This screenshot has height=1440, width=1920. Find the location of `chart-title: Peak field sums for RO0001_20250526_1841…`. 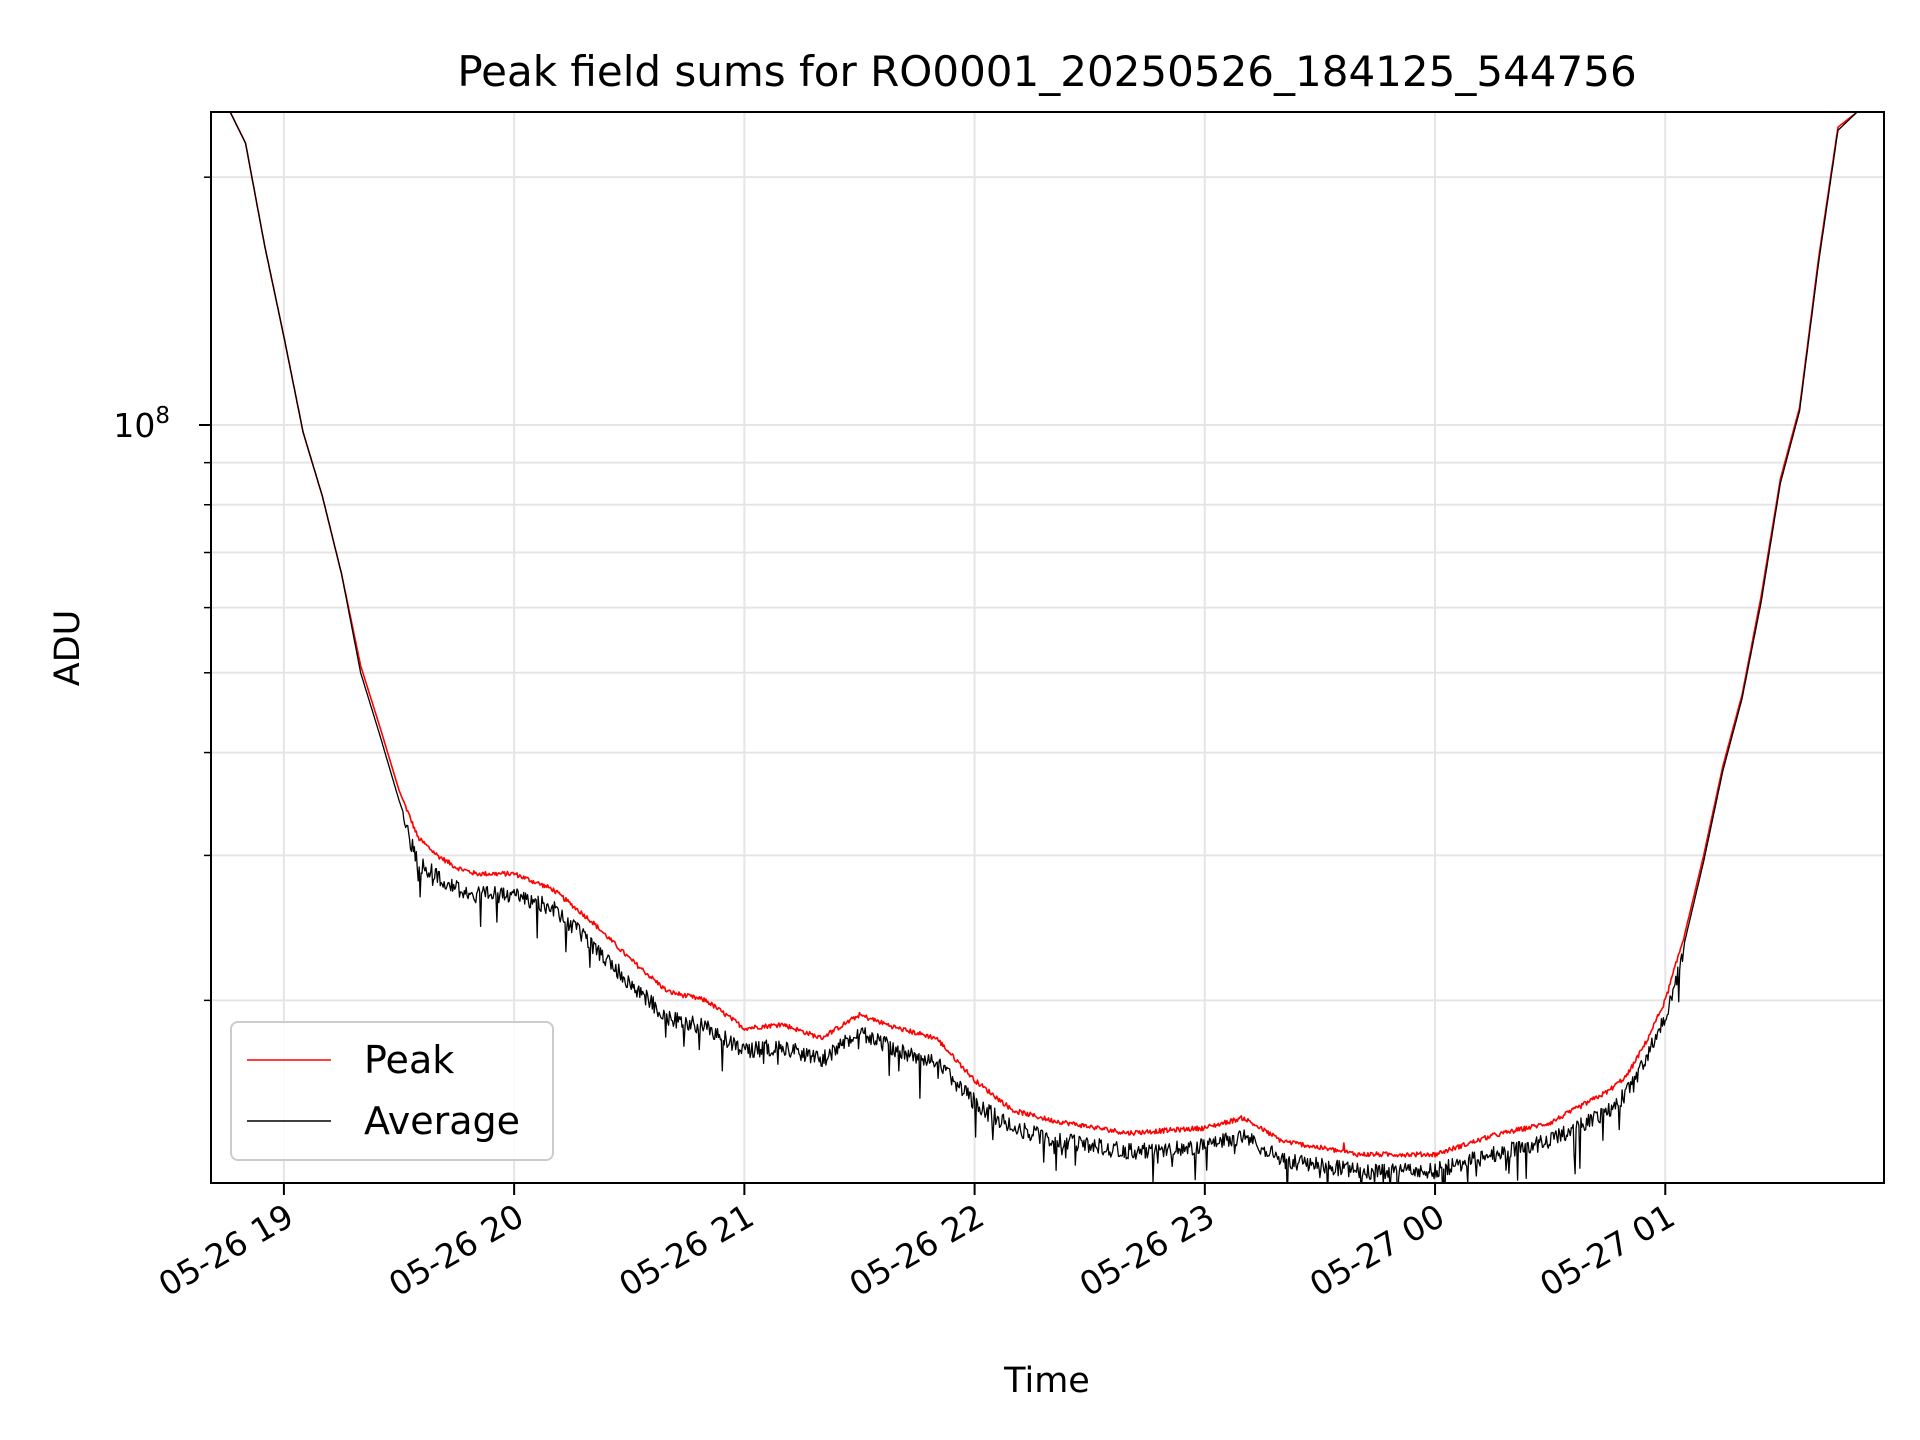

chart-title: Peak field sums for RO0001_20250526_1841… is located at coordinates (1046, 71).